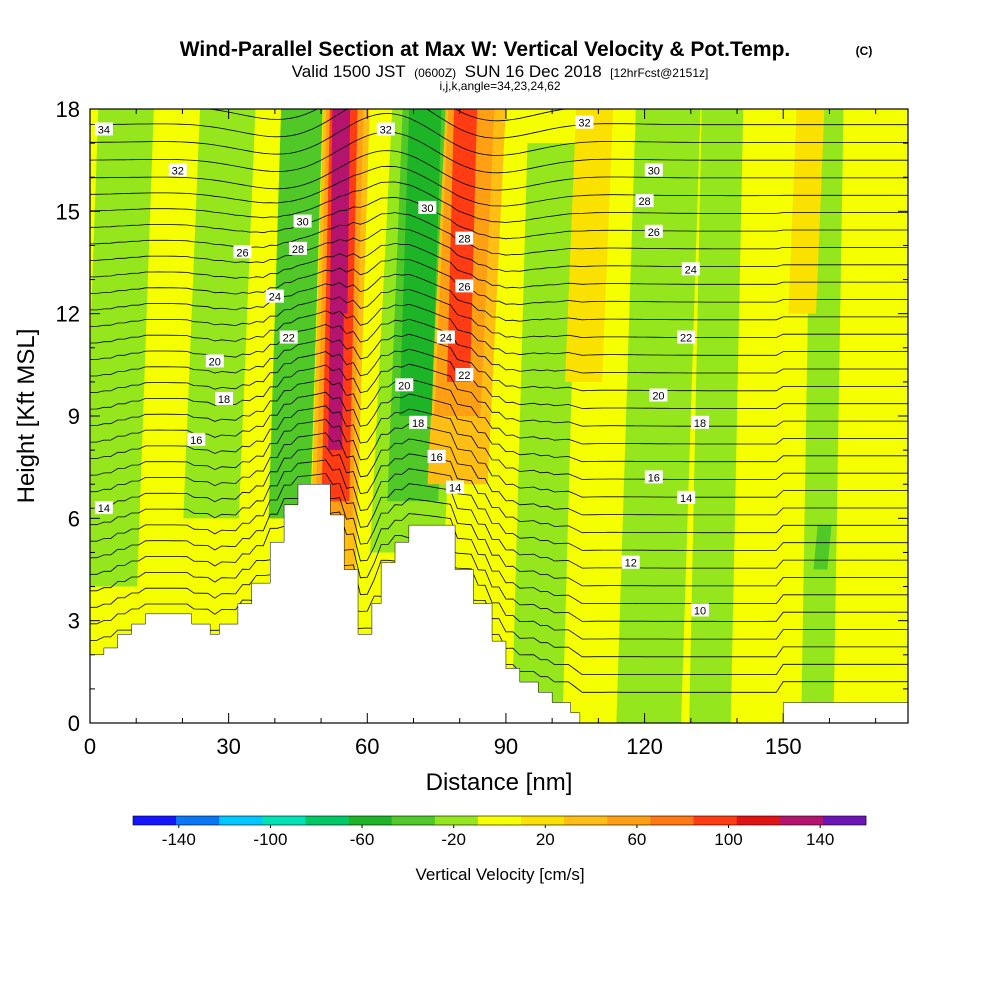 Image resolution: width=1000 pixels, height=1000 pixels. Describe the element at coordinates (630, 562) in the screenshot. I see `contour-label: 12` at that location.